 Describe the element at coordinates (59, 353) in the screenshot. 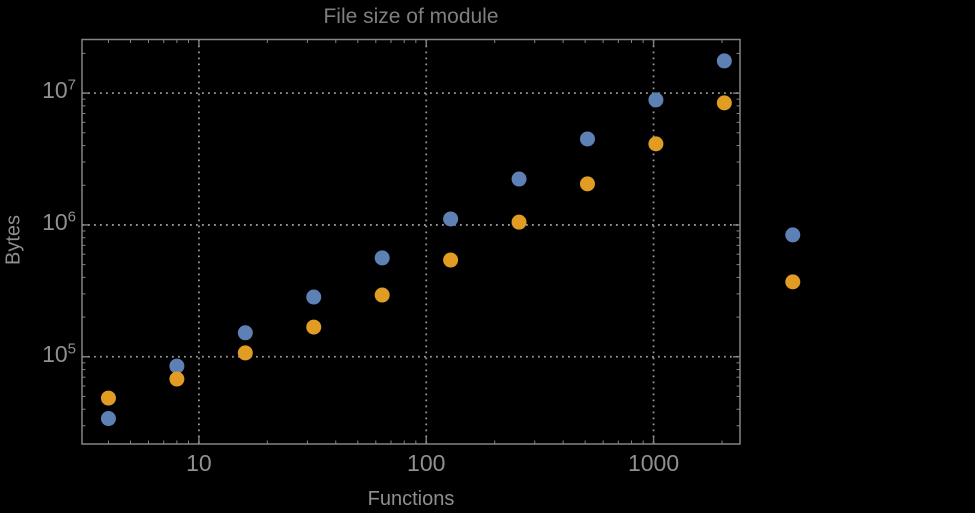

I see `y-tick-label: 10⁵` at that location.